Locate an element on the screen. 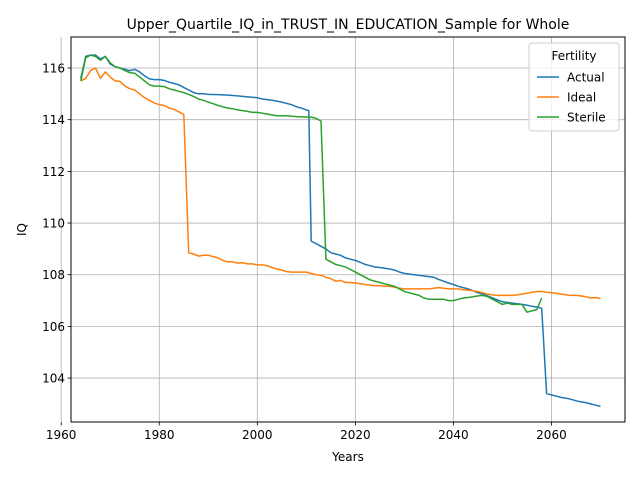  legend-box is located at coordinates (574, 87).